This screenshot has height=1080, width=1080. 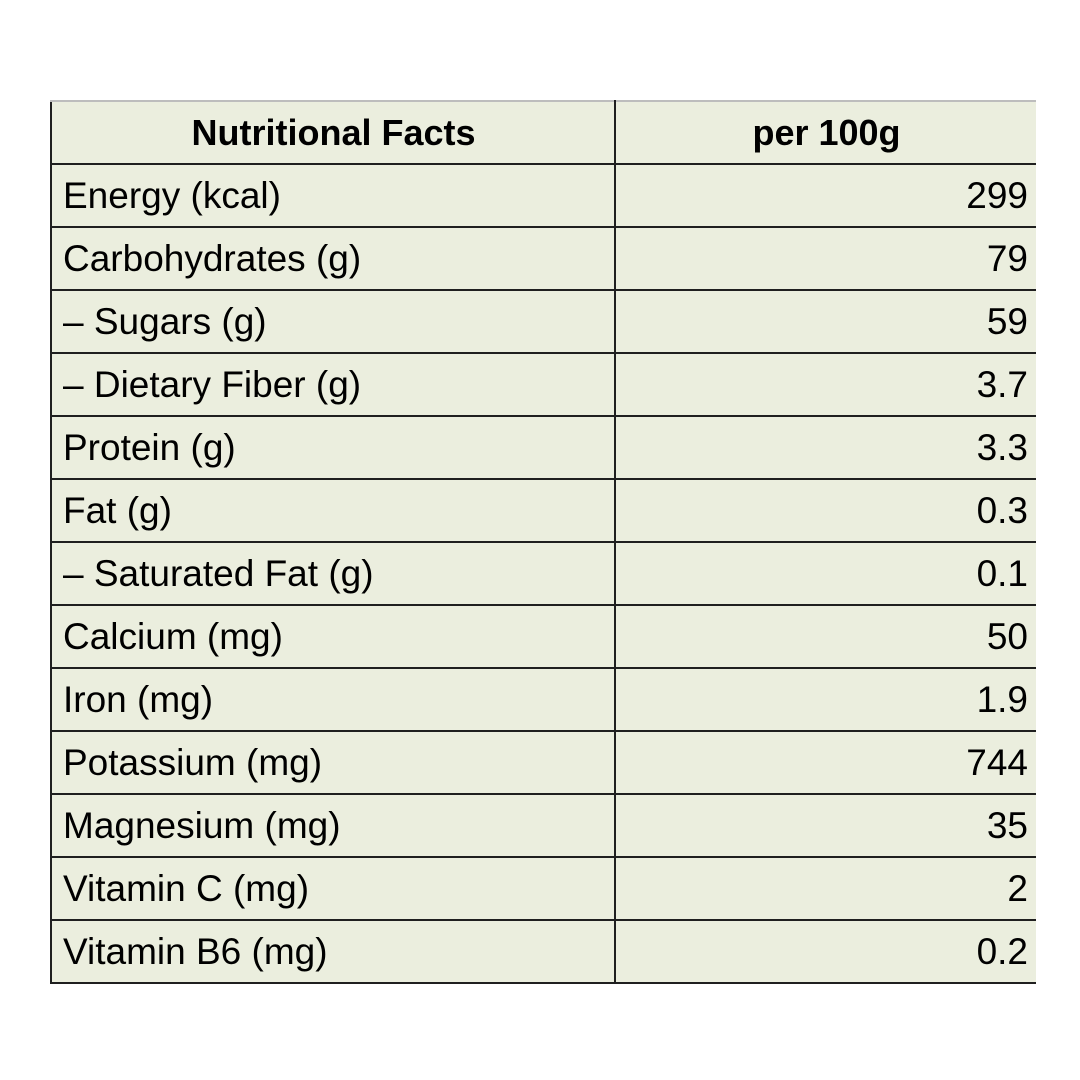 I want to click on nutrient-value: 744, so click(x=825, y=762).